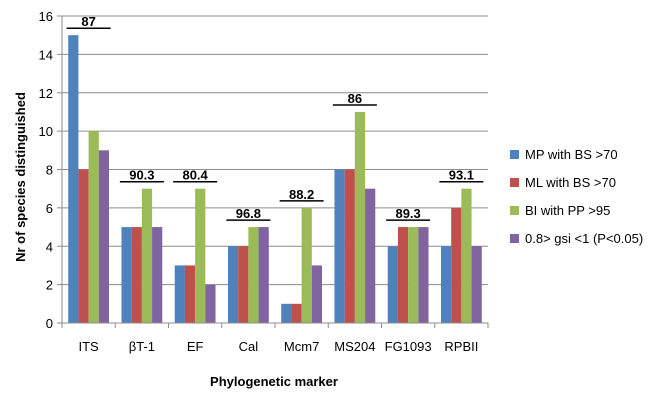  Describe the element at coordinates (354, 346) in the screenshot. I see `x-tick-label: MS204` at that location.